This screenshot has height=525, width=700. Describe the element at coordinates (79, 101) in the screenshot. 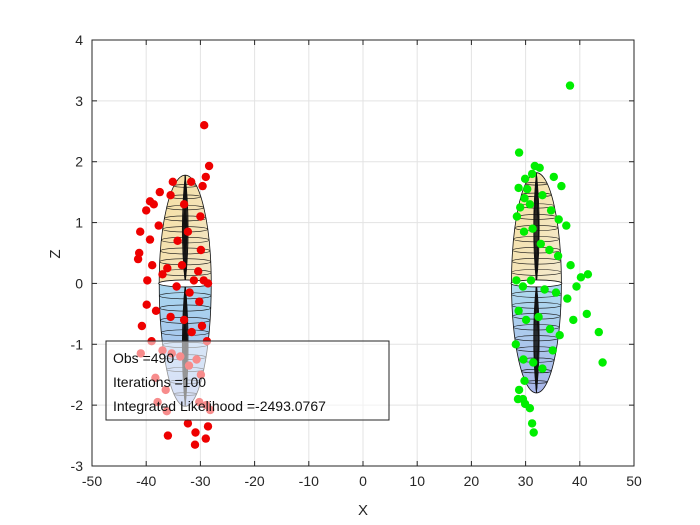

I see `y-tick-label: 3` at that location.